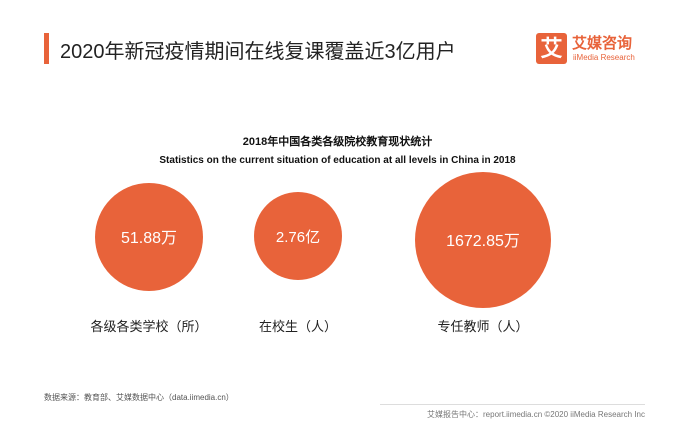 The width and height of the screenshot is (675, 422). I want to click on logo-badge: 艾, so click(551, 48).